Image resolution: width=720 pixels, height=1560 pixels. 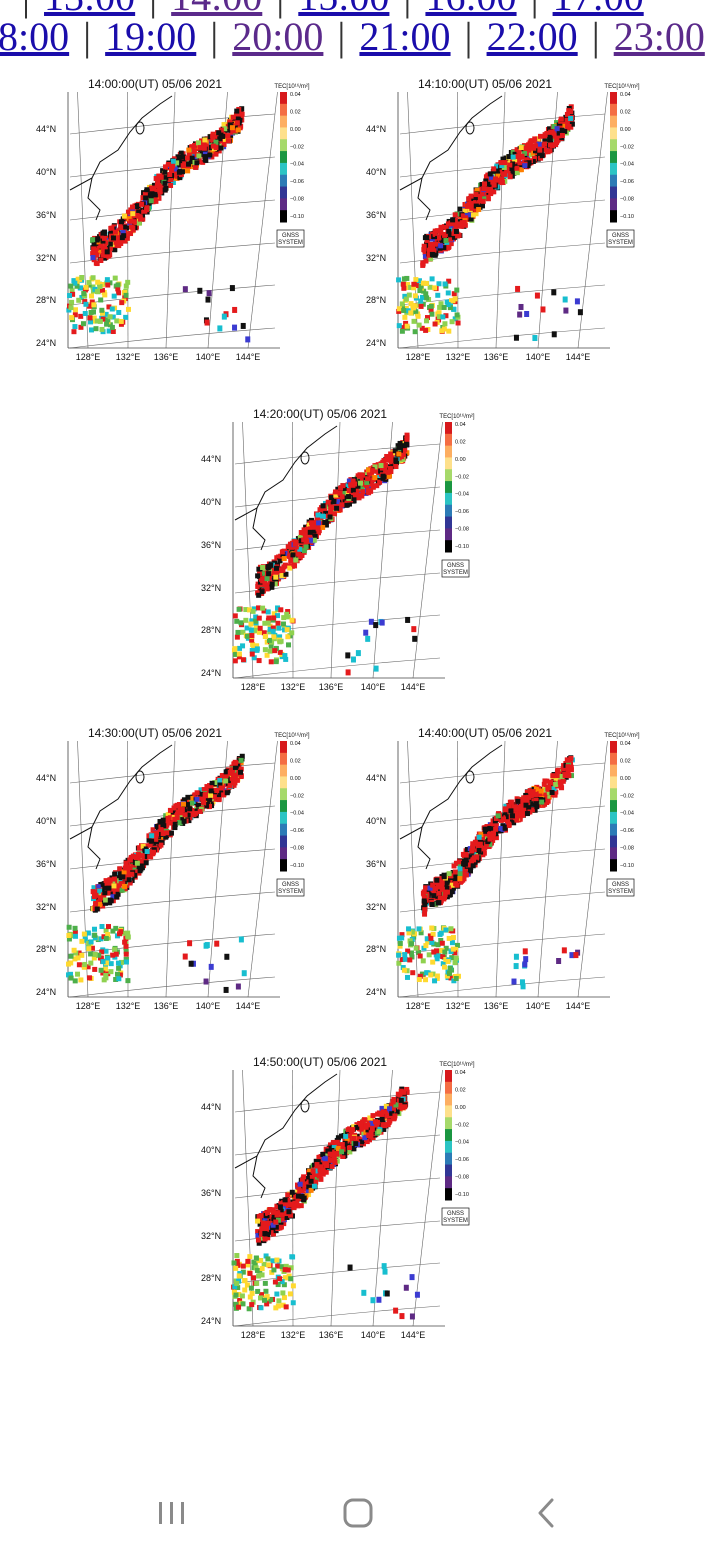 What do you see at coordinates (151, 36) in the screenshot?
I see `time-link-19: 19:00` at bounding box center [151, 36].